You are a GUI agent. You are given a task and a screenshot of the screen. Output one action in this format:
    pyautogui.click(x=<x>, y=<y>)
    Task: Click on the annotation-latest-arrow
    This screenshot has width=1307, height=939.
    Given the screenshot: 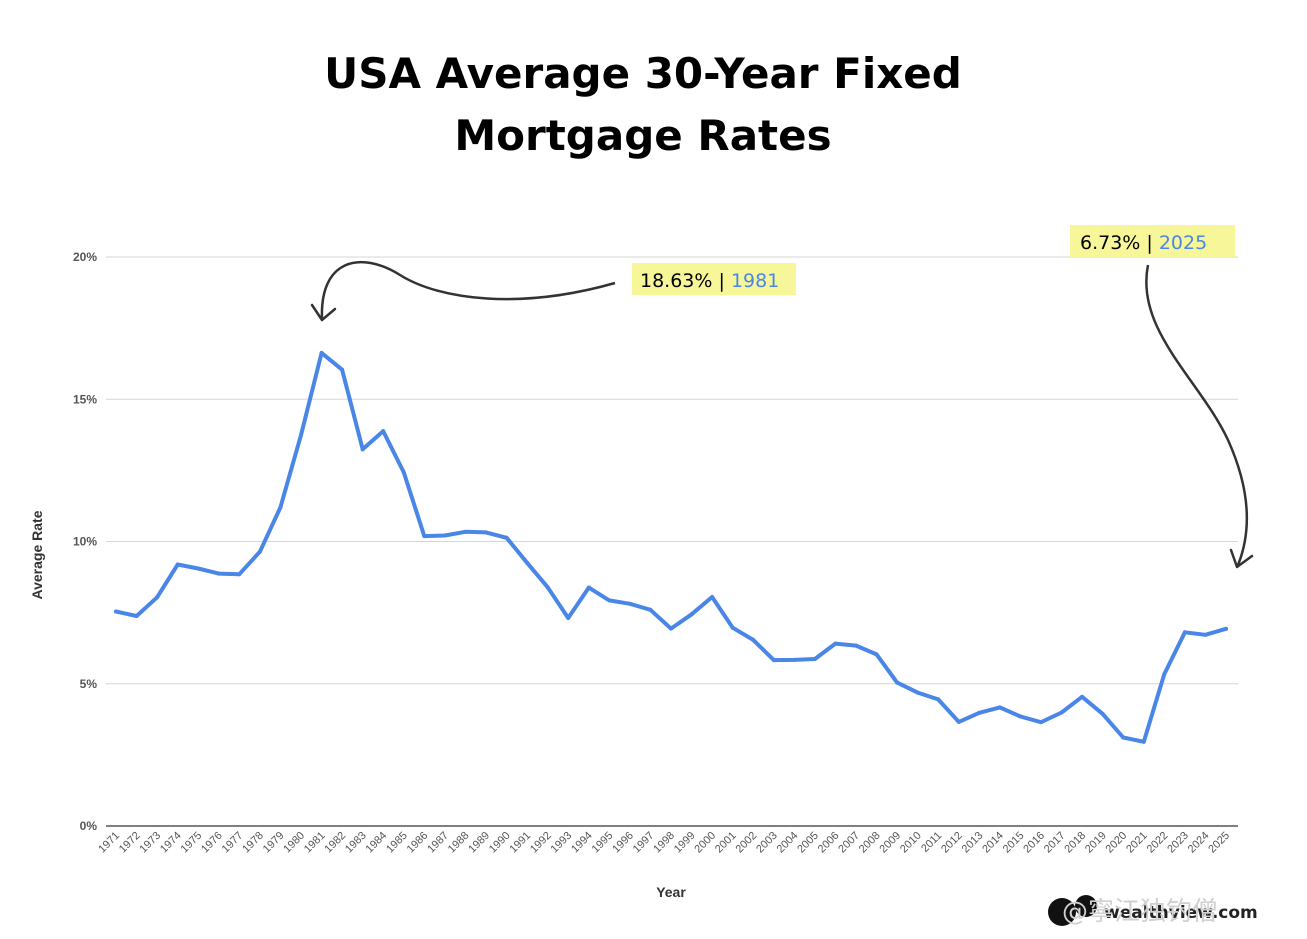 What is the action you would take?
    pyautogui.click(x=1197, y=415)
    